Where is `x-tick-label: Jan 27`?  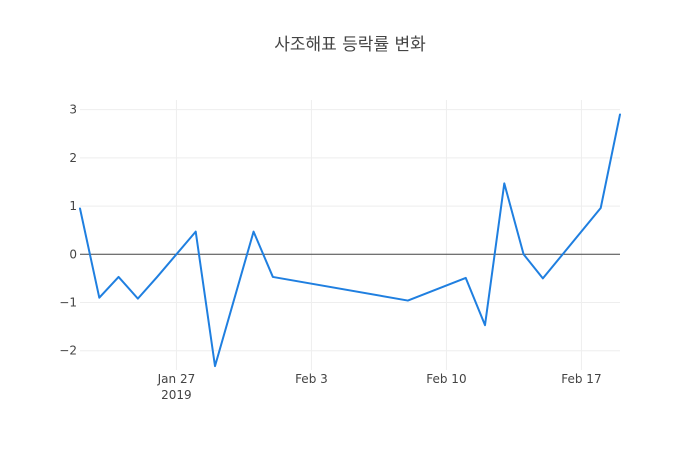 x-tick-label: Jan 27 is located at coordinates (176, 379).